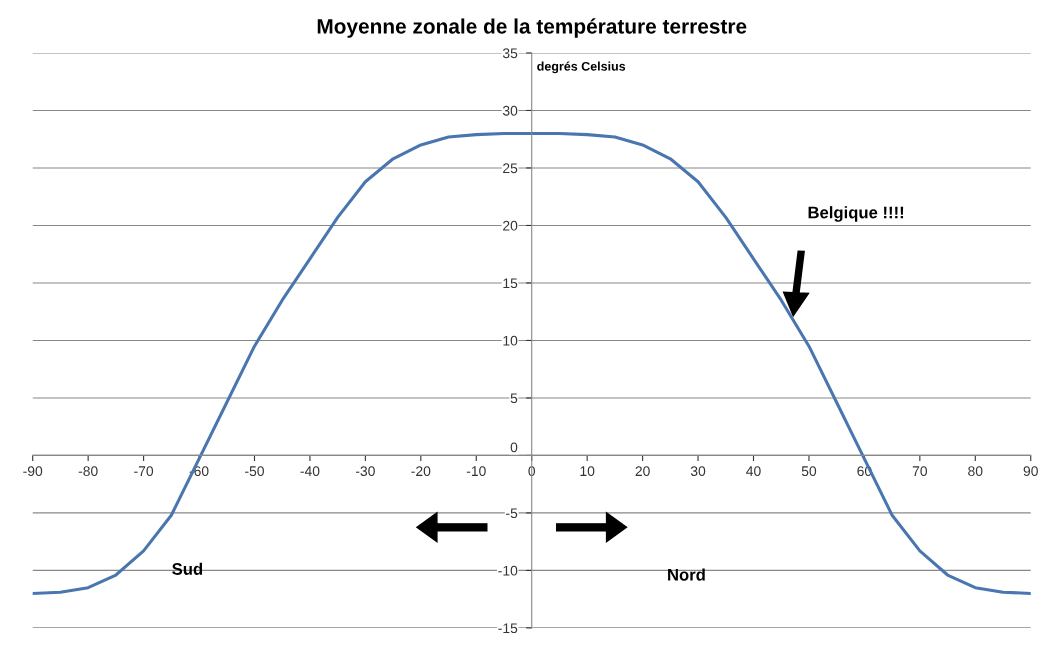 This screenshot has width=1055, height=646. Describe the element at coordinates (476, 471) in the screenshot. I see `x-tick-label: -10` at that location.